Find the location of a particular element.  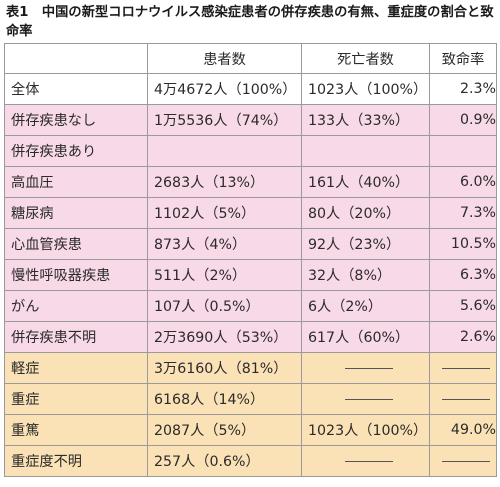

fatality-cell: 7.3% is located at coordinates (463, 213).